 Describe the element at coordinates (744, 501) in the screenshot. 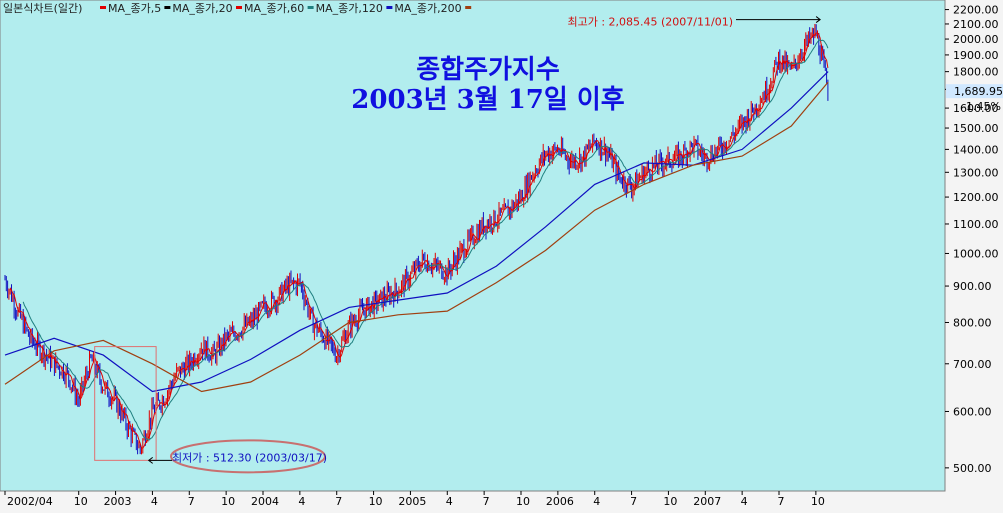

I see `x-tick-label-19: 4` at that location.